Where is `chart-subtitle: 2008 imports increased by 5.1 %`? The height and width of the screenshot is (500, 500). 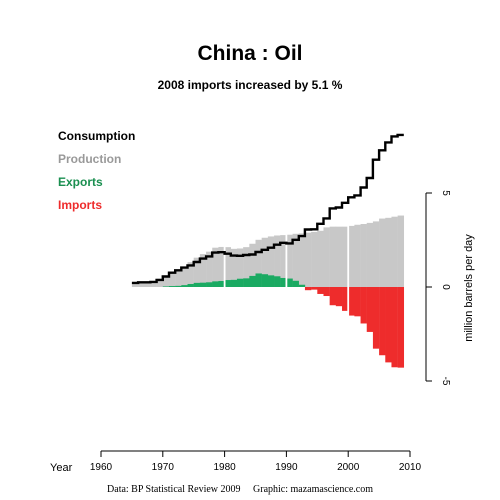 chart-subtitle: 2008 imports increased by 5.1 % is located at coordinates (250, 85).